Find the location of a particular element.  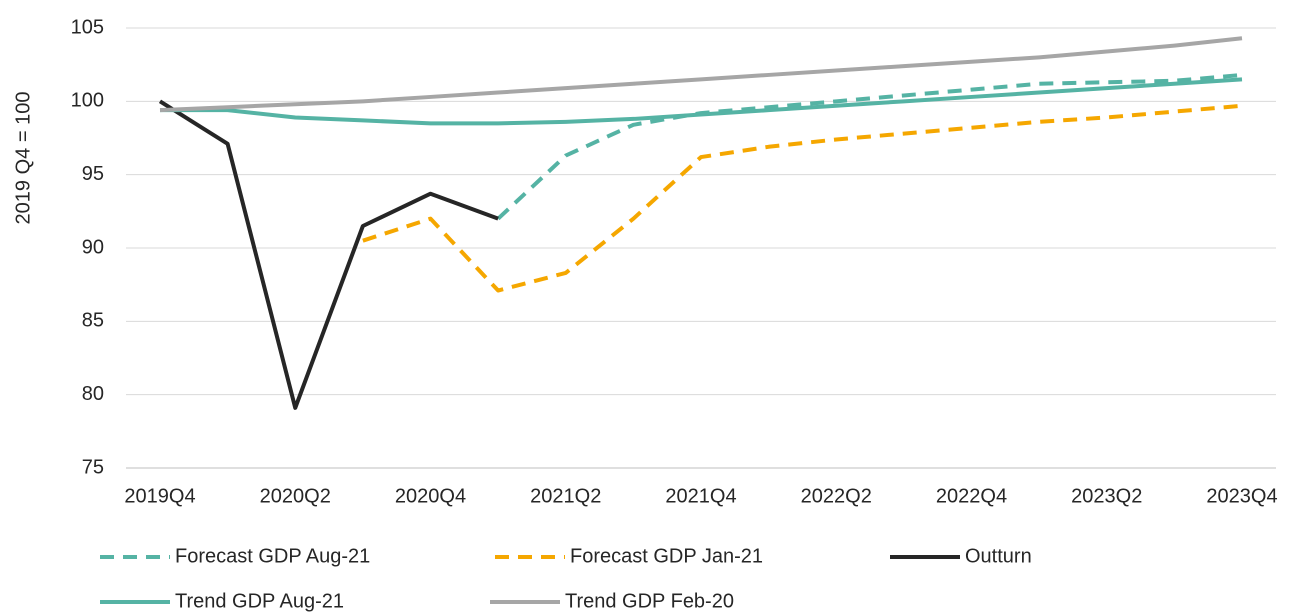

y-tick-label: 100 is located at coordinates (87, 101).